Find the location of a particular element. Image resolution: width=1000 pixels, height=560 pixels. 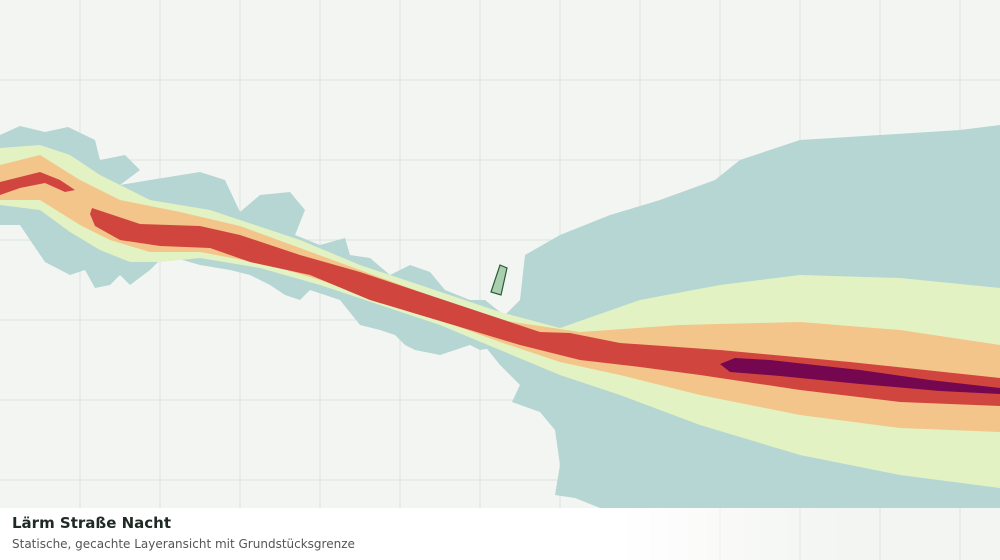

caption-title: Lärm Straße Nacht is located at coordinates (92, 523).